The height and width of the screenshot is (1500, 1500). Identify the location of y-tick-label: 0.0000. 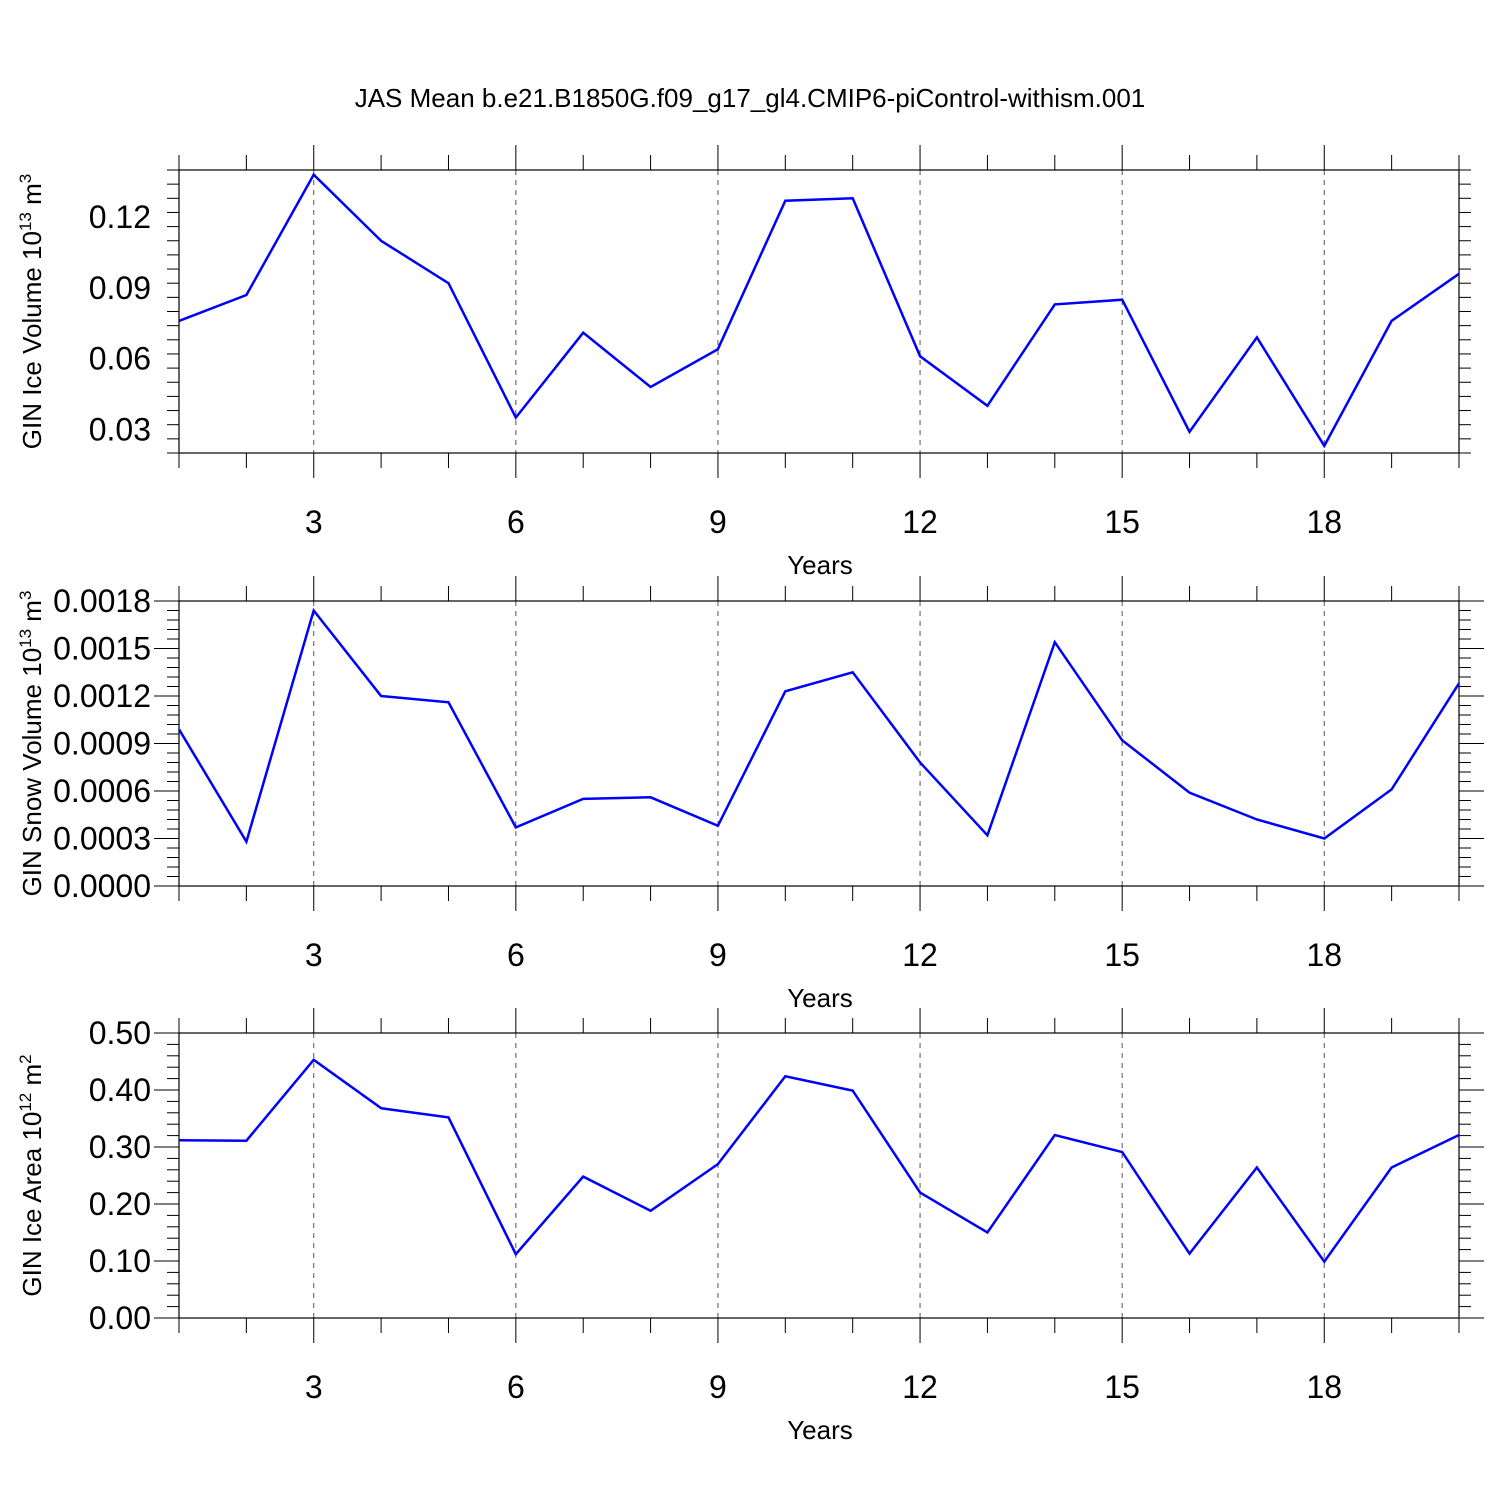
(102, 886).